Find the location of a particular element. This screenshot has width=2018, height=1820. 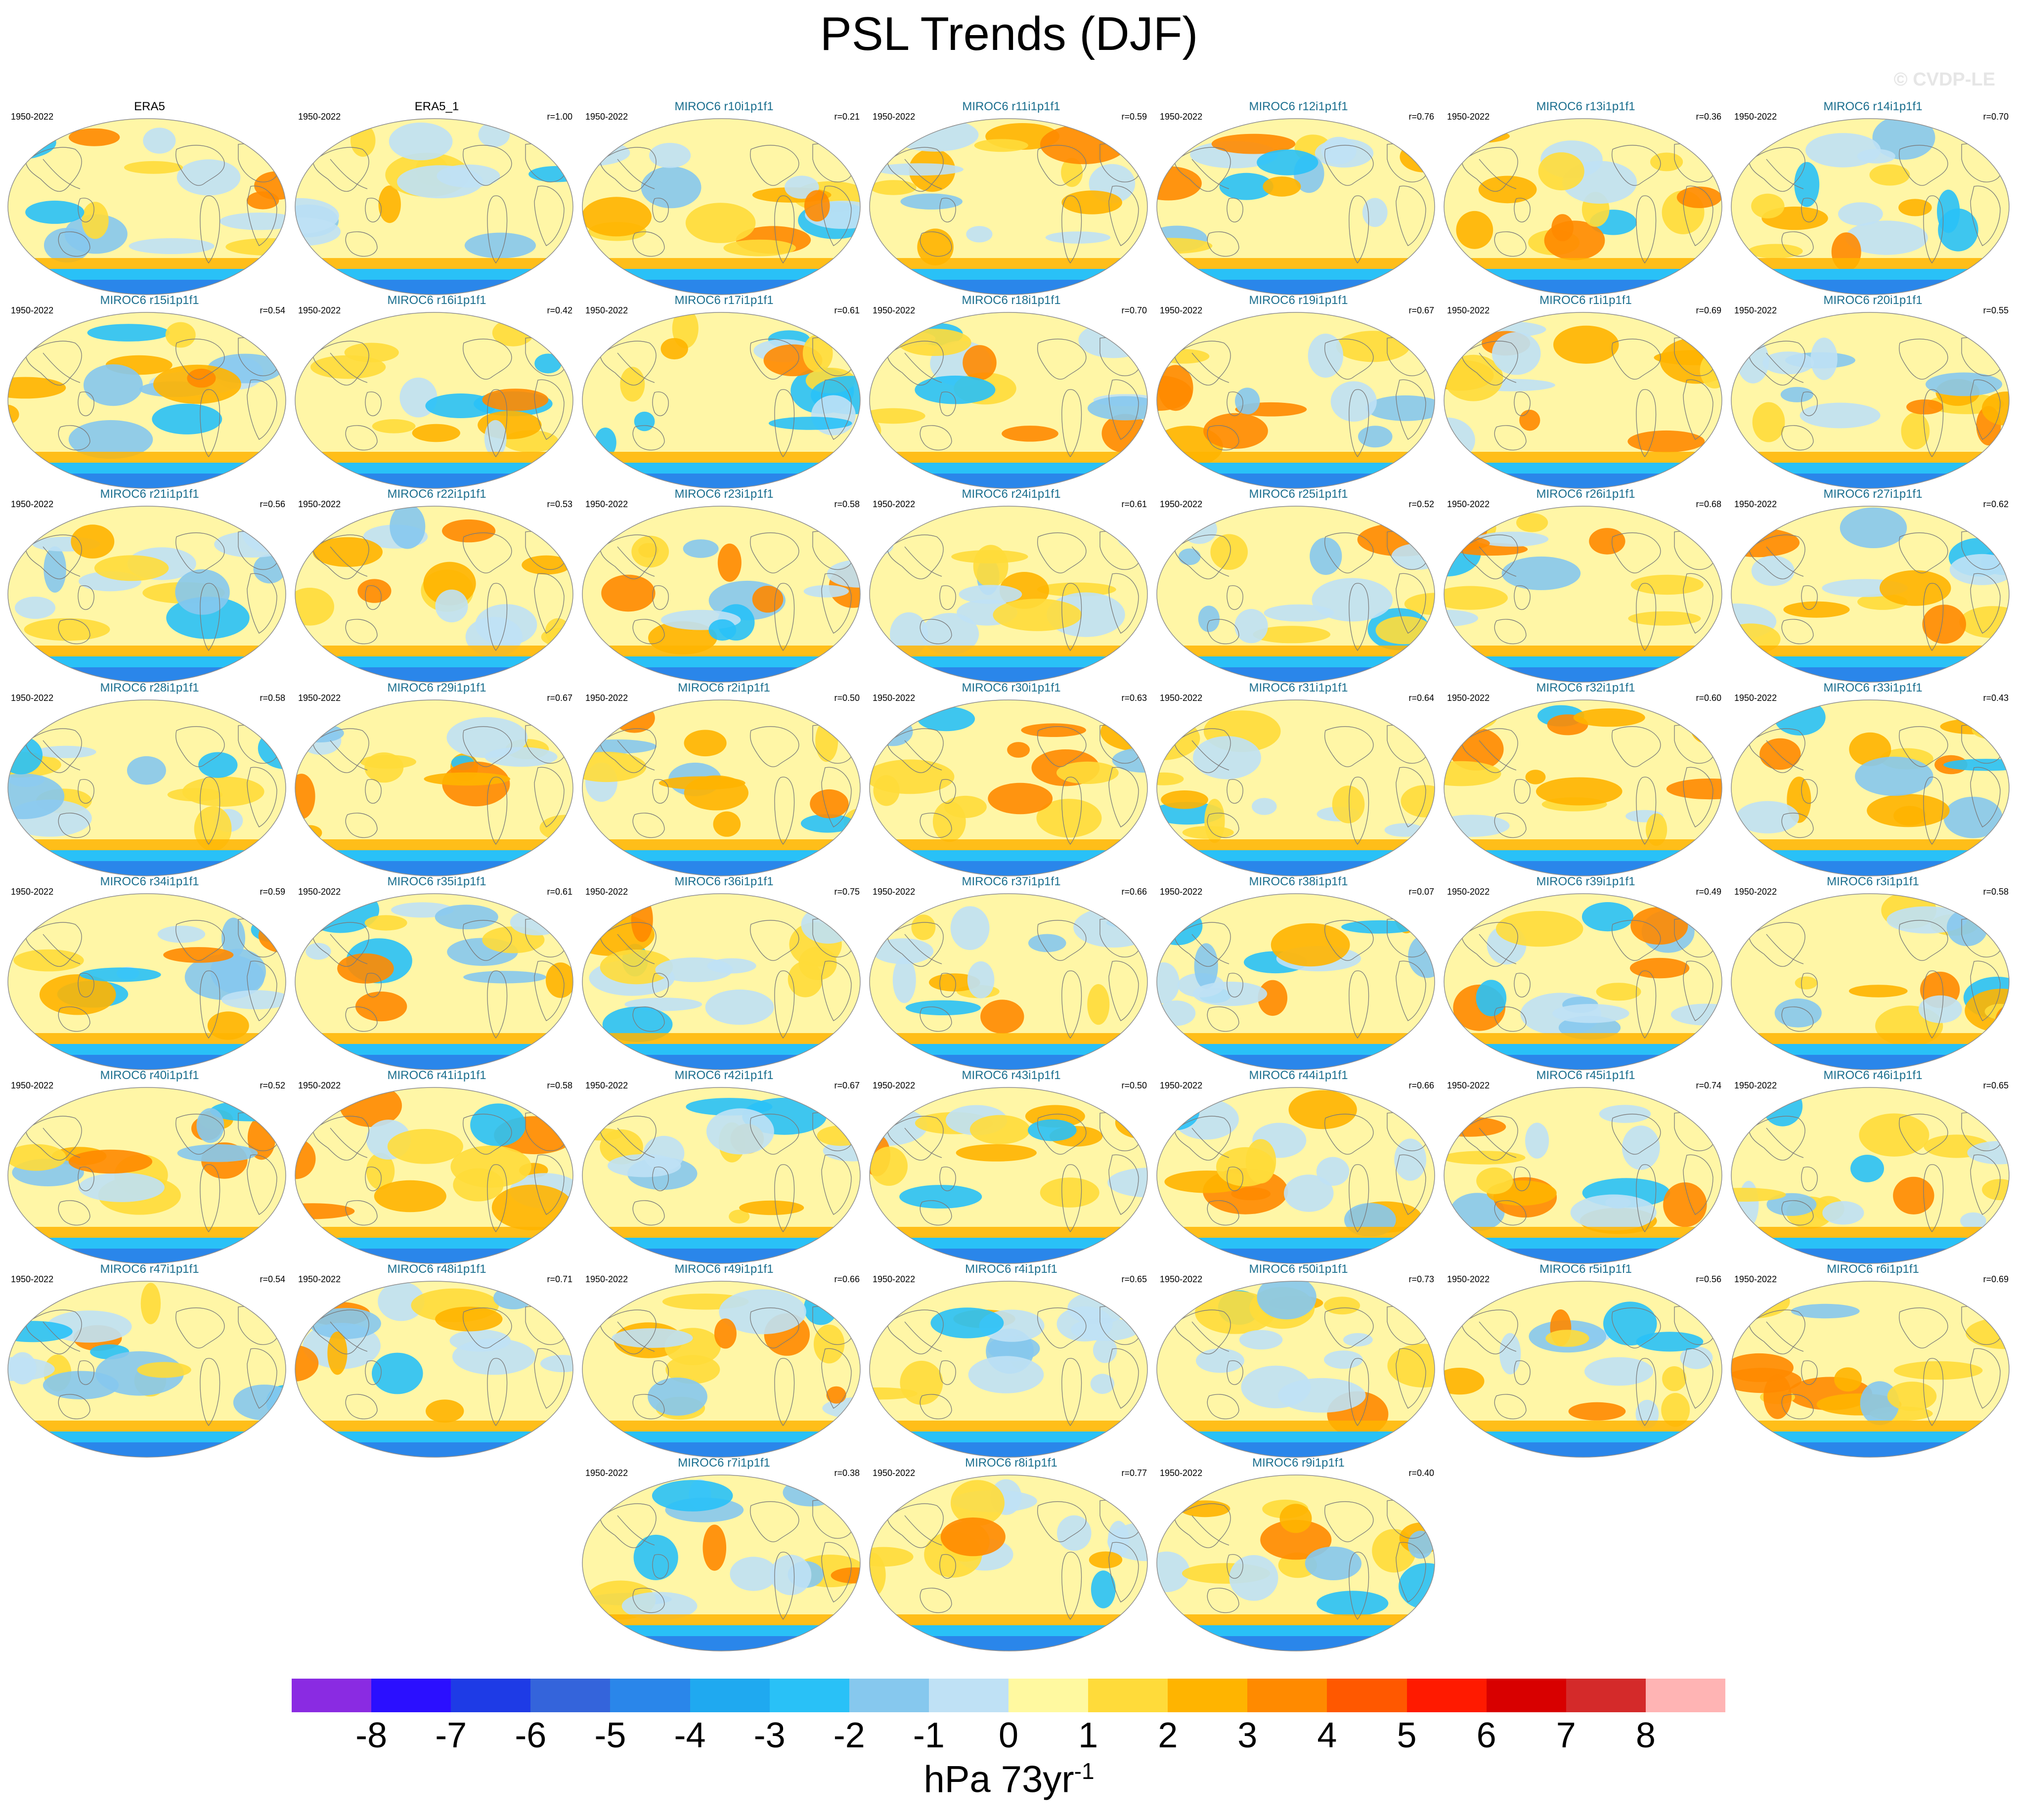

panel-correlation: r=0.54 is located at coordinates (273, 1279).